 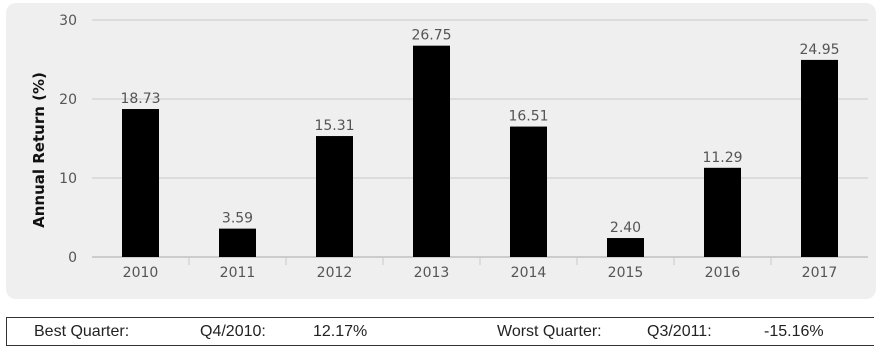 What do you see at coordinates (723, 273) in the screenshot?
I see `x-tick-label: 2016` at bounding box center [723, 273].